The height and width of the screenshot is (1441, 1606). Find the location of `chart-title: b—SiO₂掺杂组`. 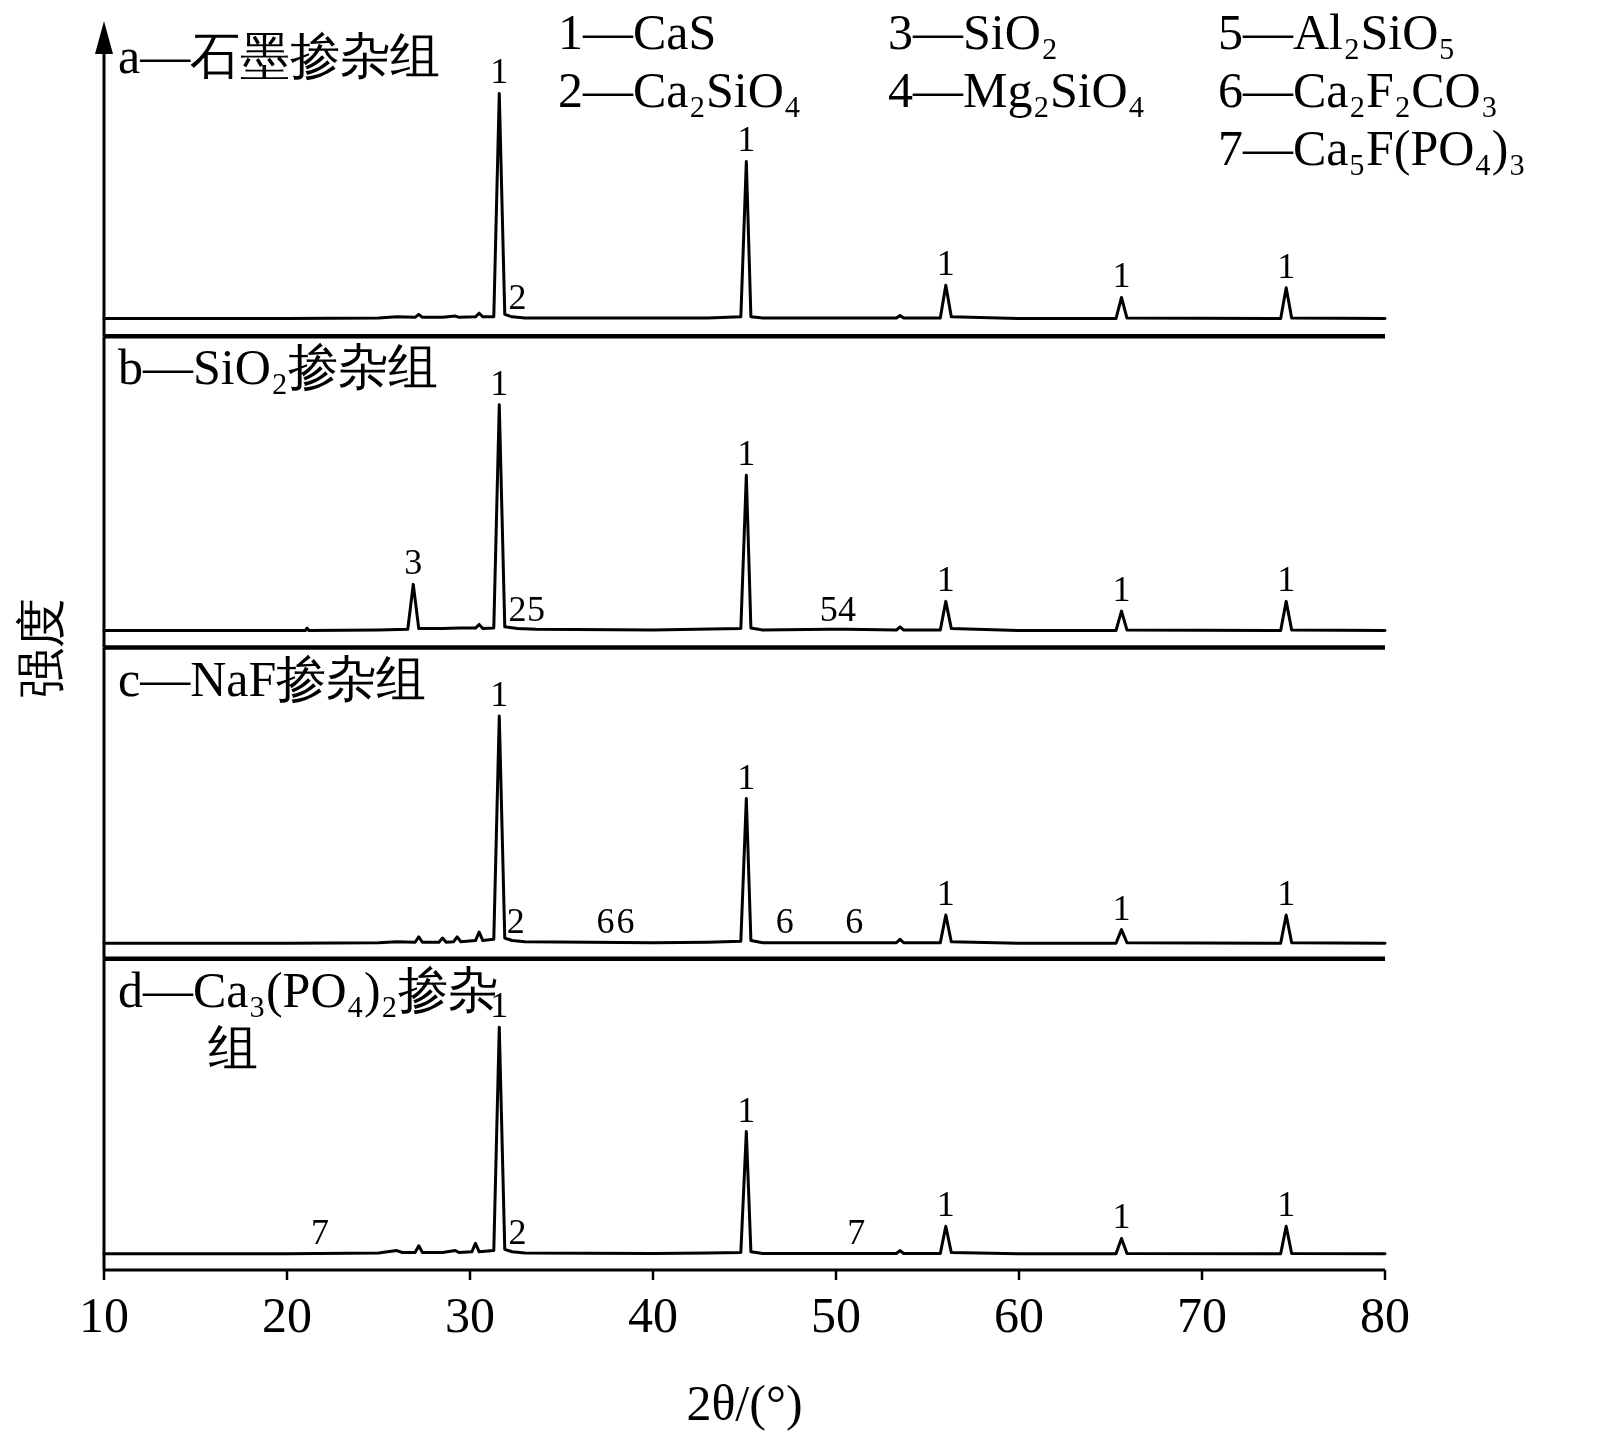

chart-title: b—SiO₂掺杂组 is located at coordinates (278, 367).